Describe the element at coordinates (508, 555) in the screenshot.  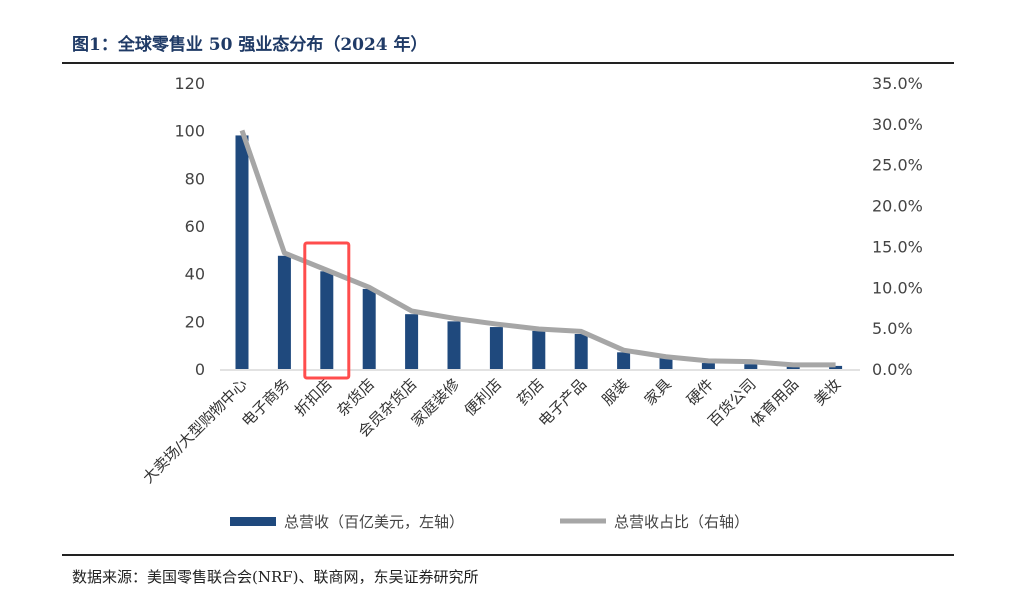
I see `bottom-rule` at that location.